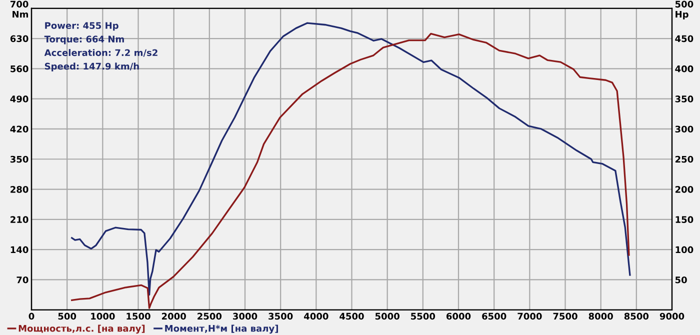  What do you see at coordinates (101, 53) in the screenshot?
I see `annotation: Acceleration: 7.2 m/s2` at bounding box center [101, 53].